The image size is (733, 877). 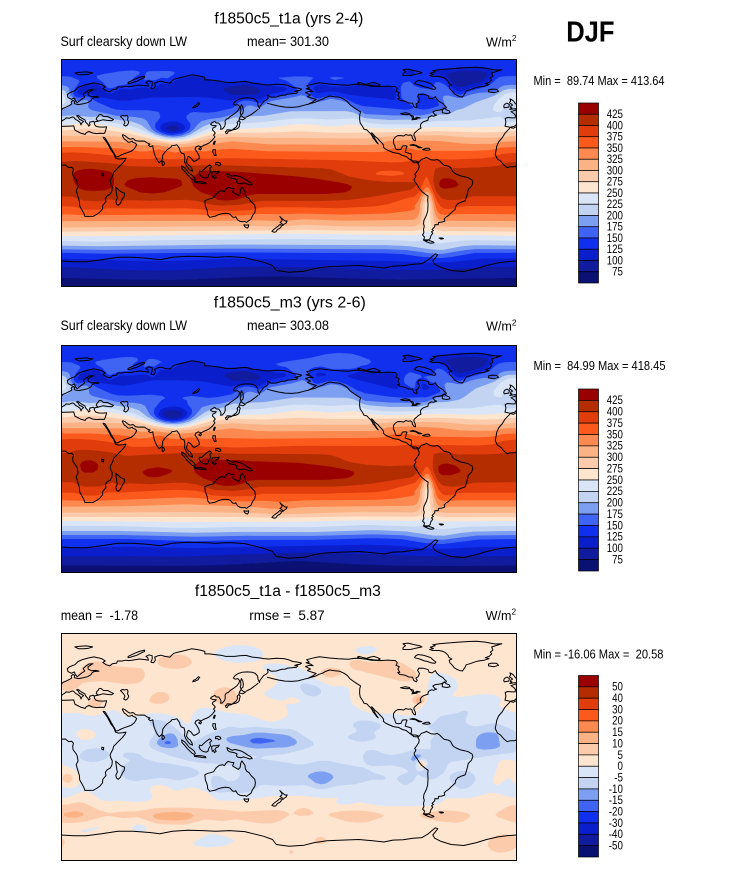 What do you see at coordinates (617, 743) in the screenshot?
I see `svg-text: 10` at bounding box center [617, 743].